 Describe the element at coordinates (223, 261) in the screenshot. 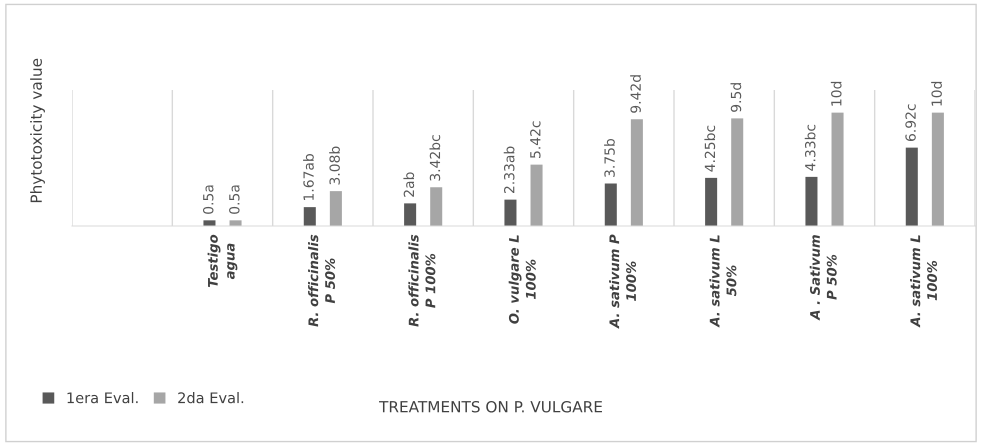

I see `x-tick-label: Testigo agua` at that location.